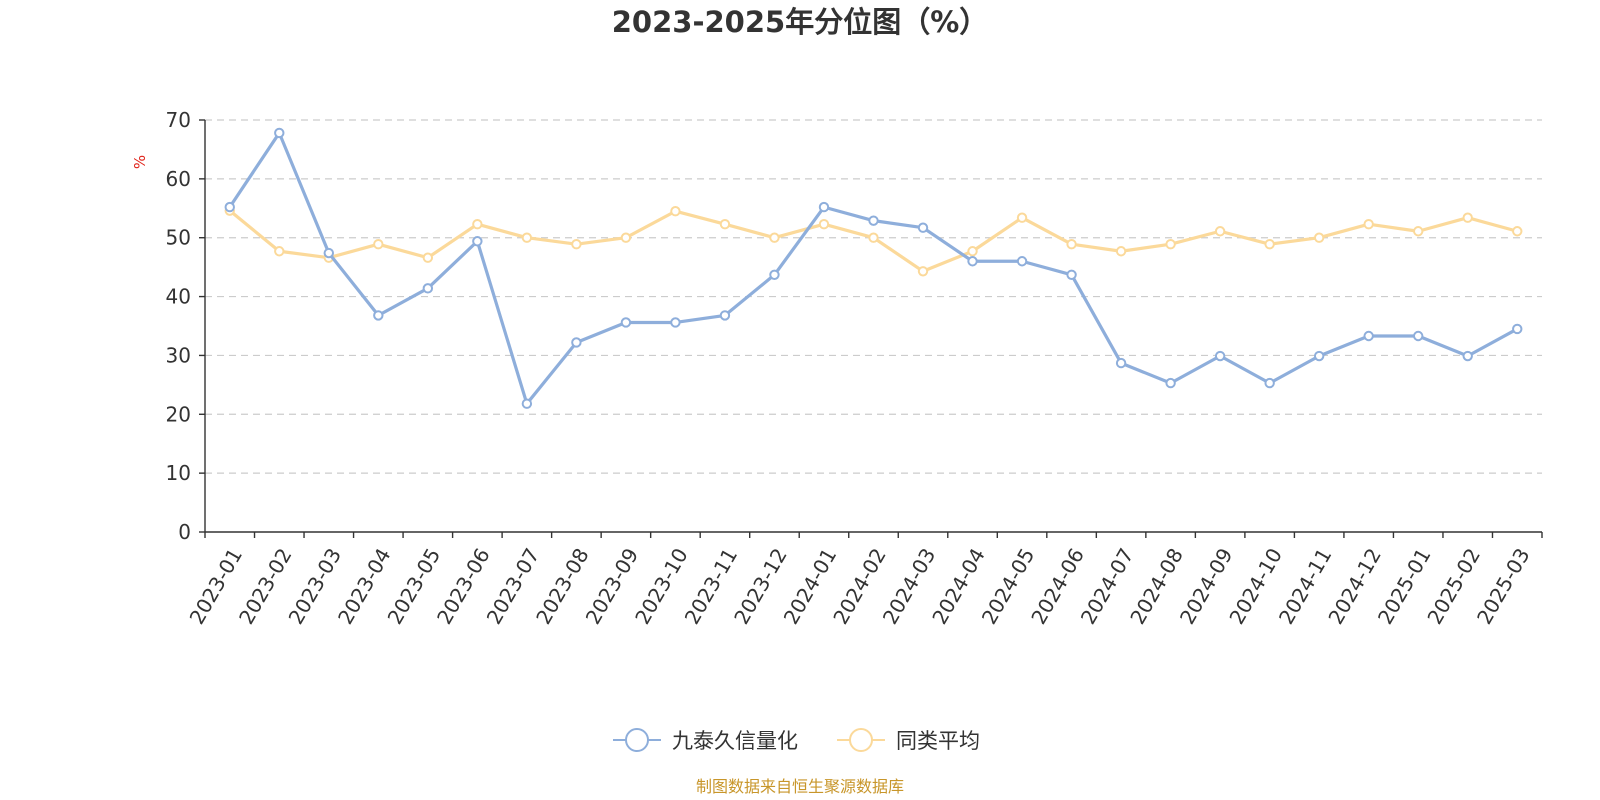 This screenshot has width=1600, height=800. I want to click on legend-label: 九泰久信量化, so click(735, 741).